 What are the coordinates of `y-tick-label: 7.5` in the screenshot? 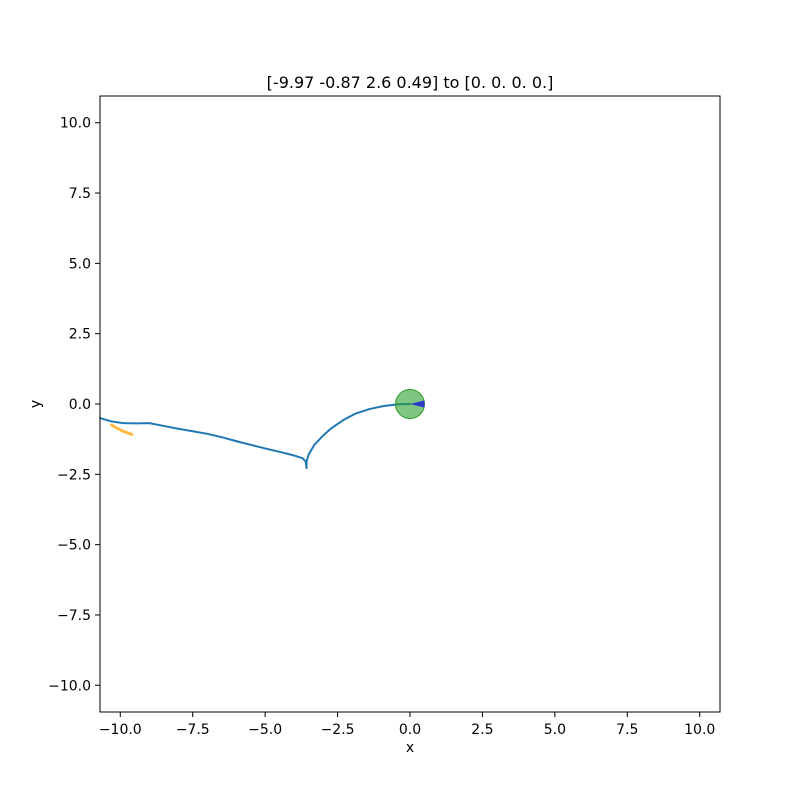 It's located at (80, 194).